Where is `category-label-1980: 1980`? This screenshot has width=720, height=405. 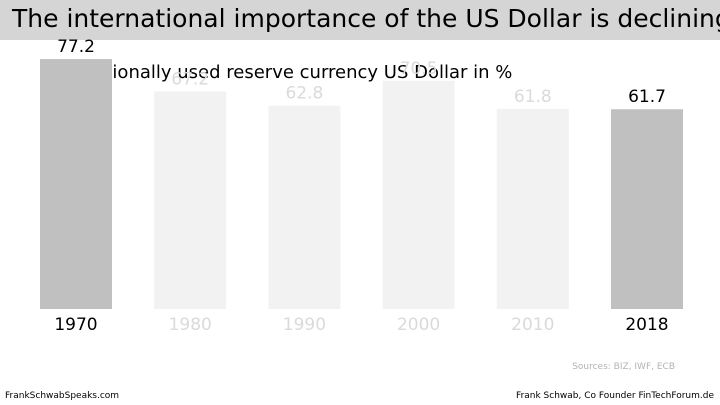
category-label-1980: 1980 is located at coordinates (190, 325).